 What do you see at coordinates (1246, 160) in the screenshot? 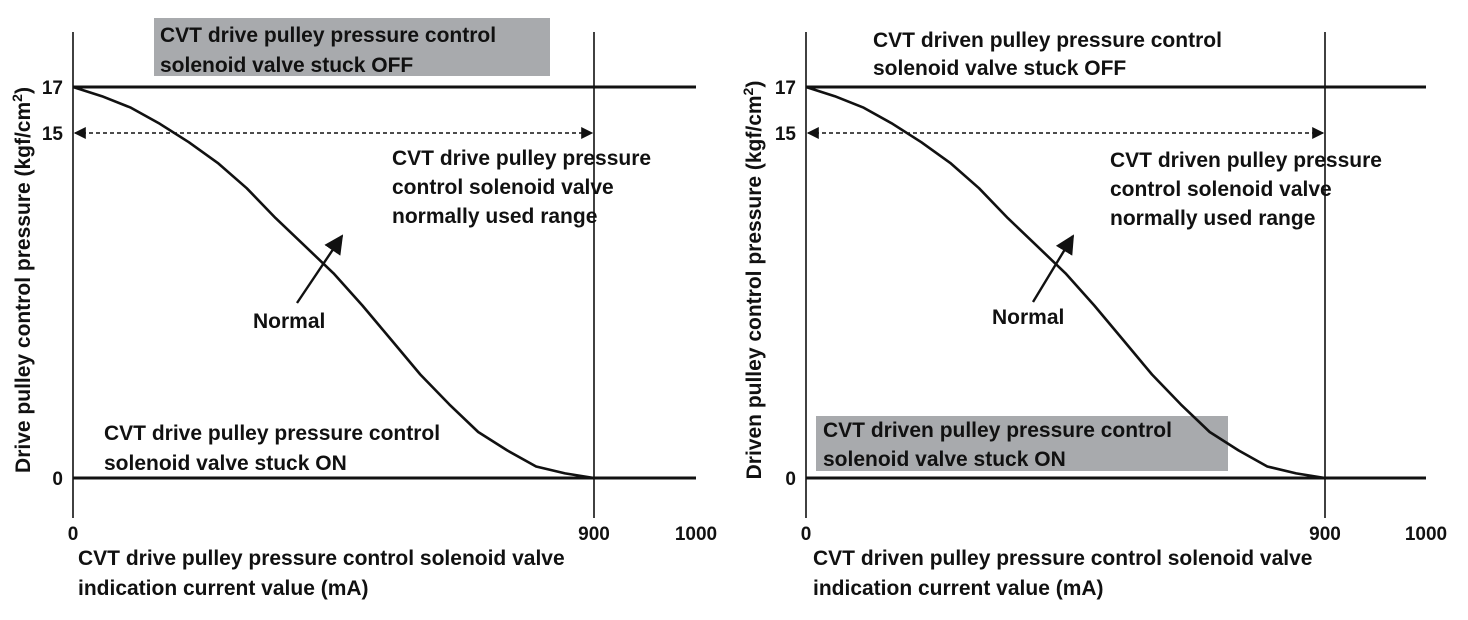
I see `normal-range-label-line1: CVT driven pulley pressure` at bounding box center [1246, 160].